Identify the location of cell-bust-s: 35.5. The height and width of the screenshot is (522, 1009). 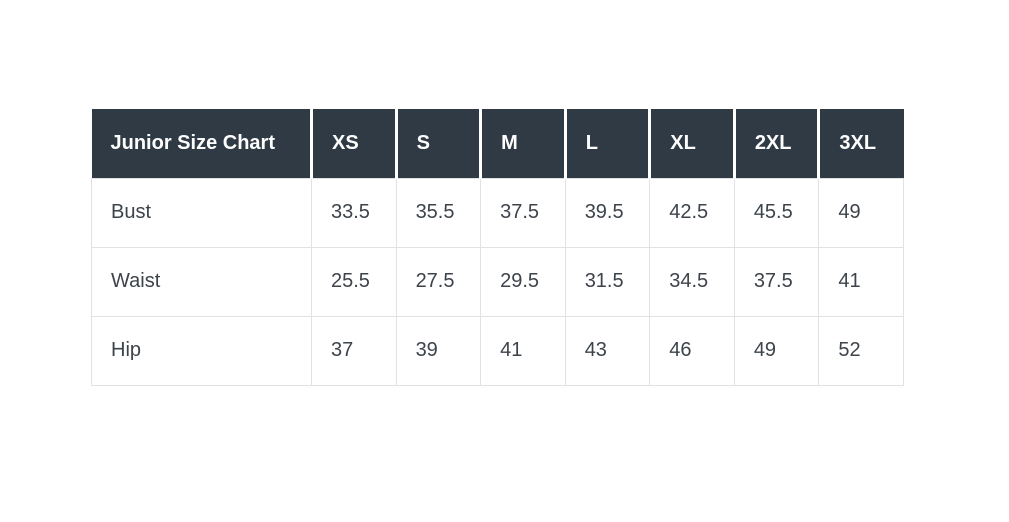
(438, 212).